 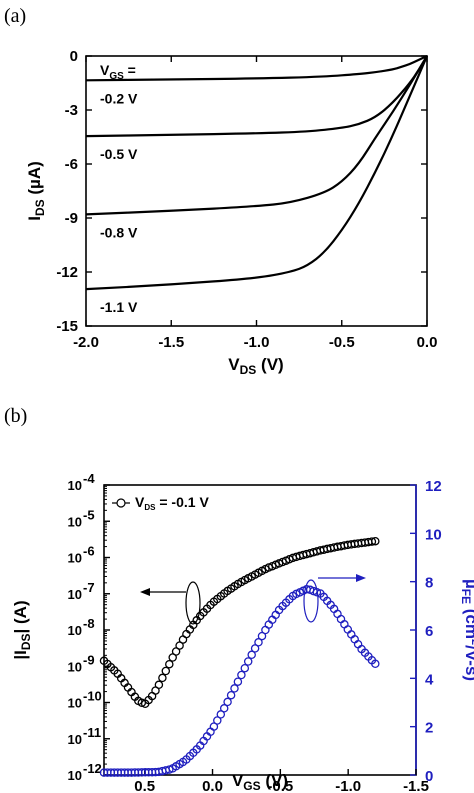 What do you see at coordinates (433, 486) in the screenshot?
I see `b-y-right-tick-label: 12` at bounding box center [433, 486].